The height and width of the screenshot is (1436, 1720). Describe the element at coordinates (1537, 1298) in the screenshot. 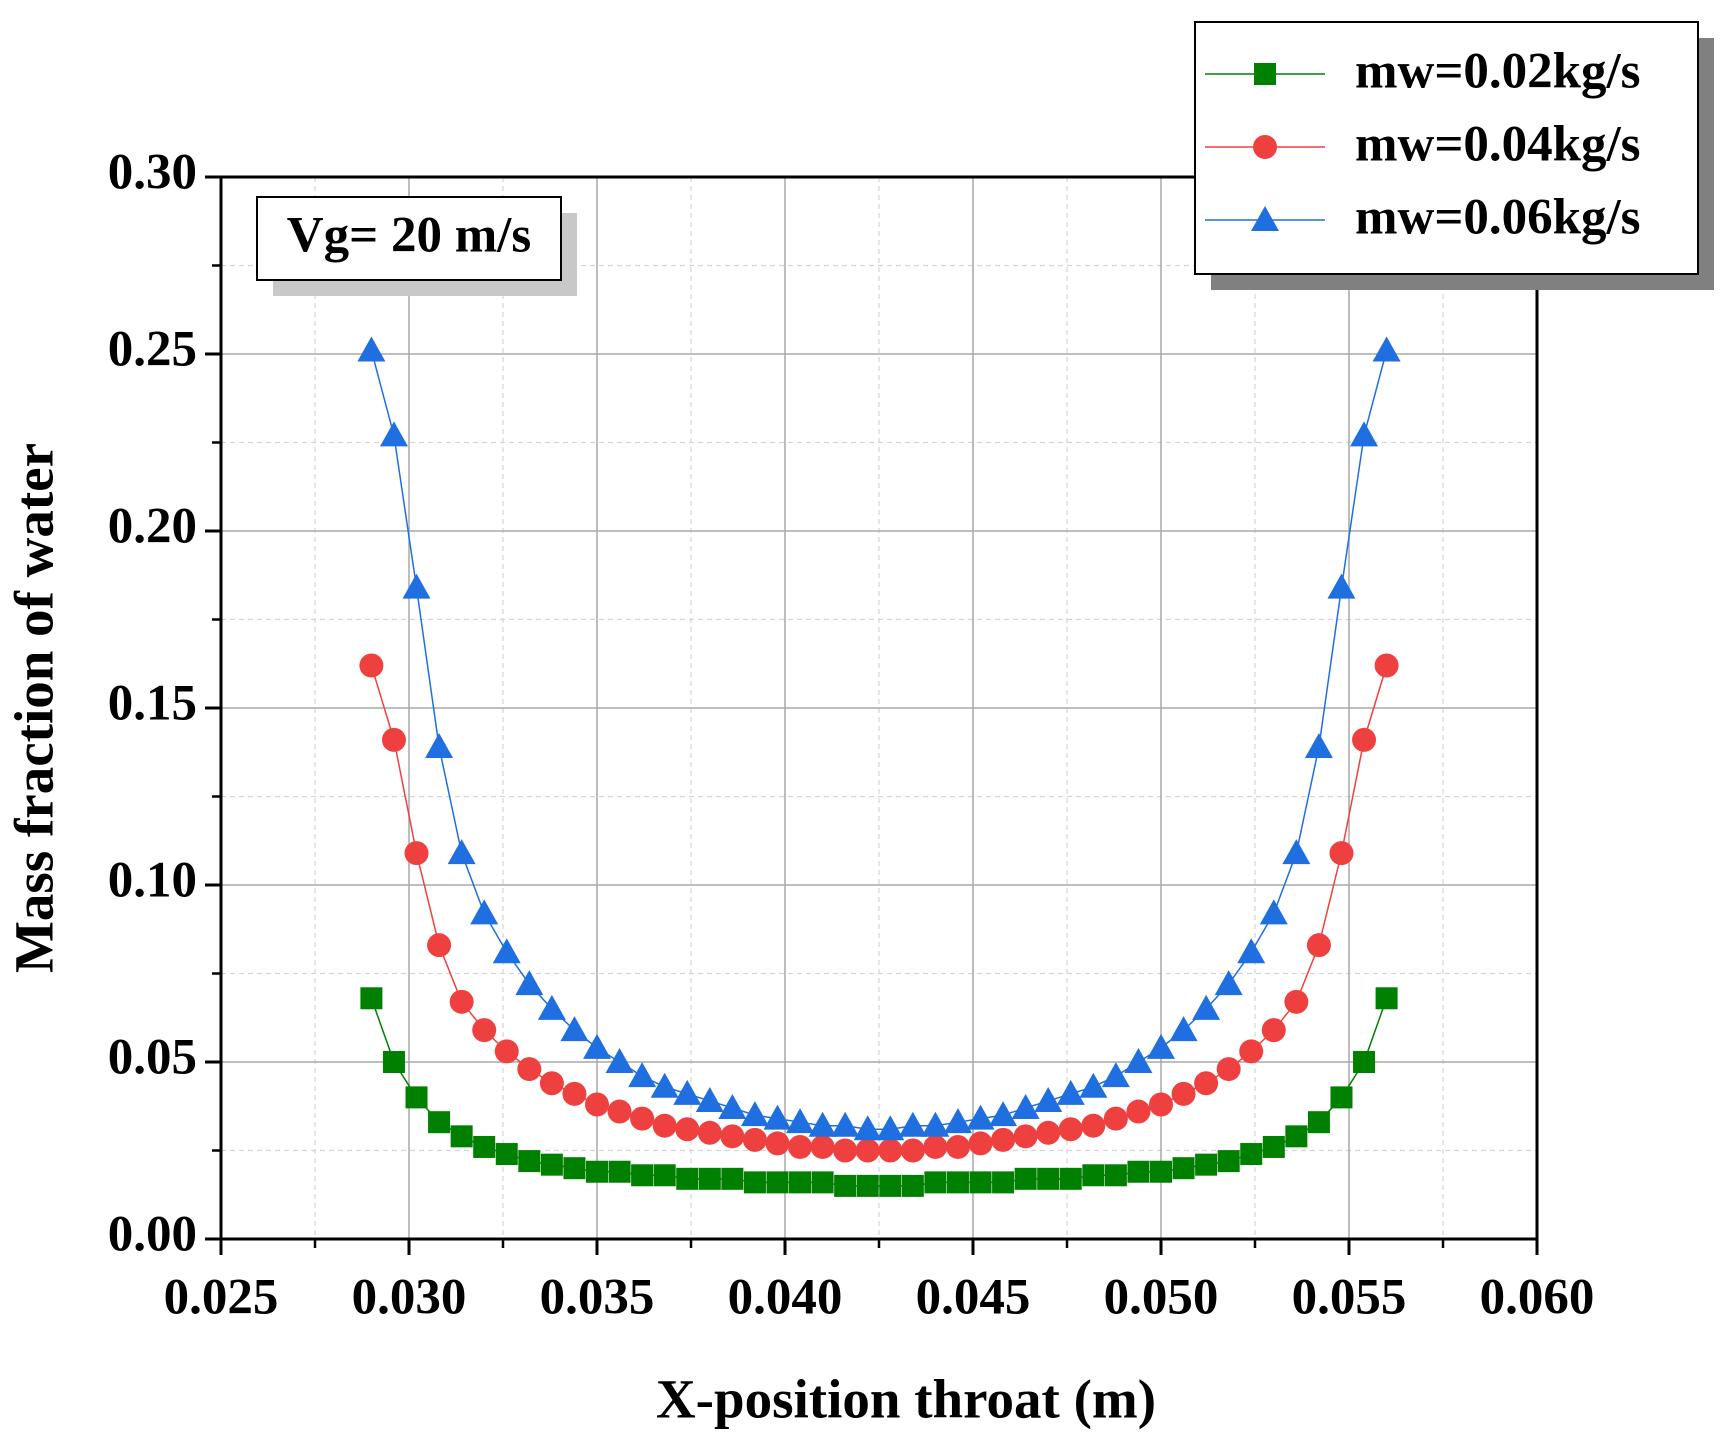

I see `x-tick-label: 0.060` at that location.